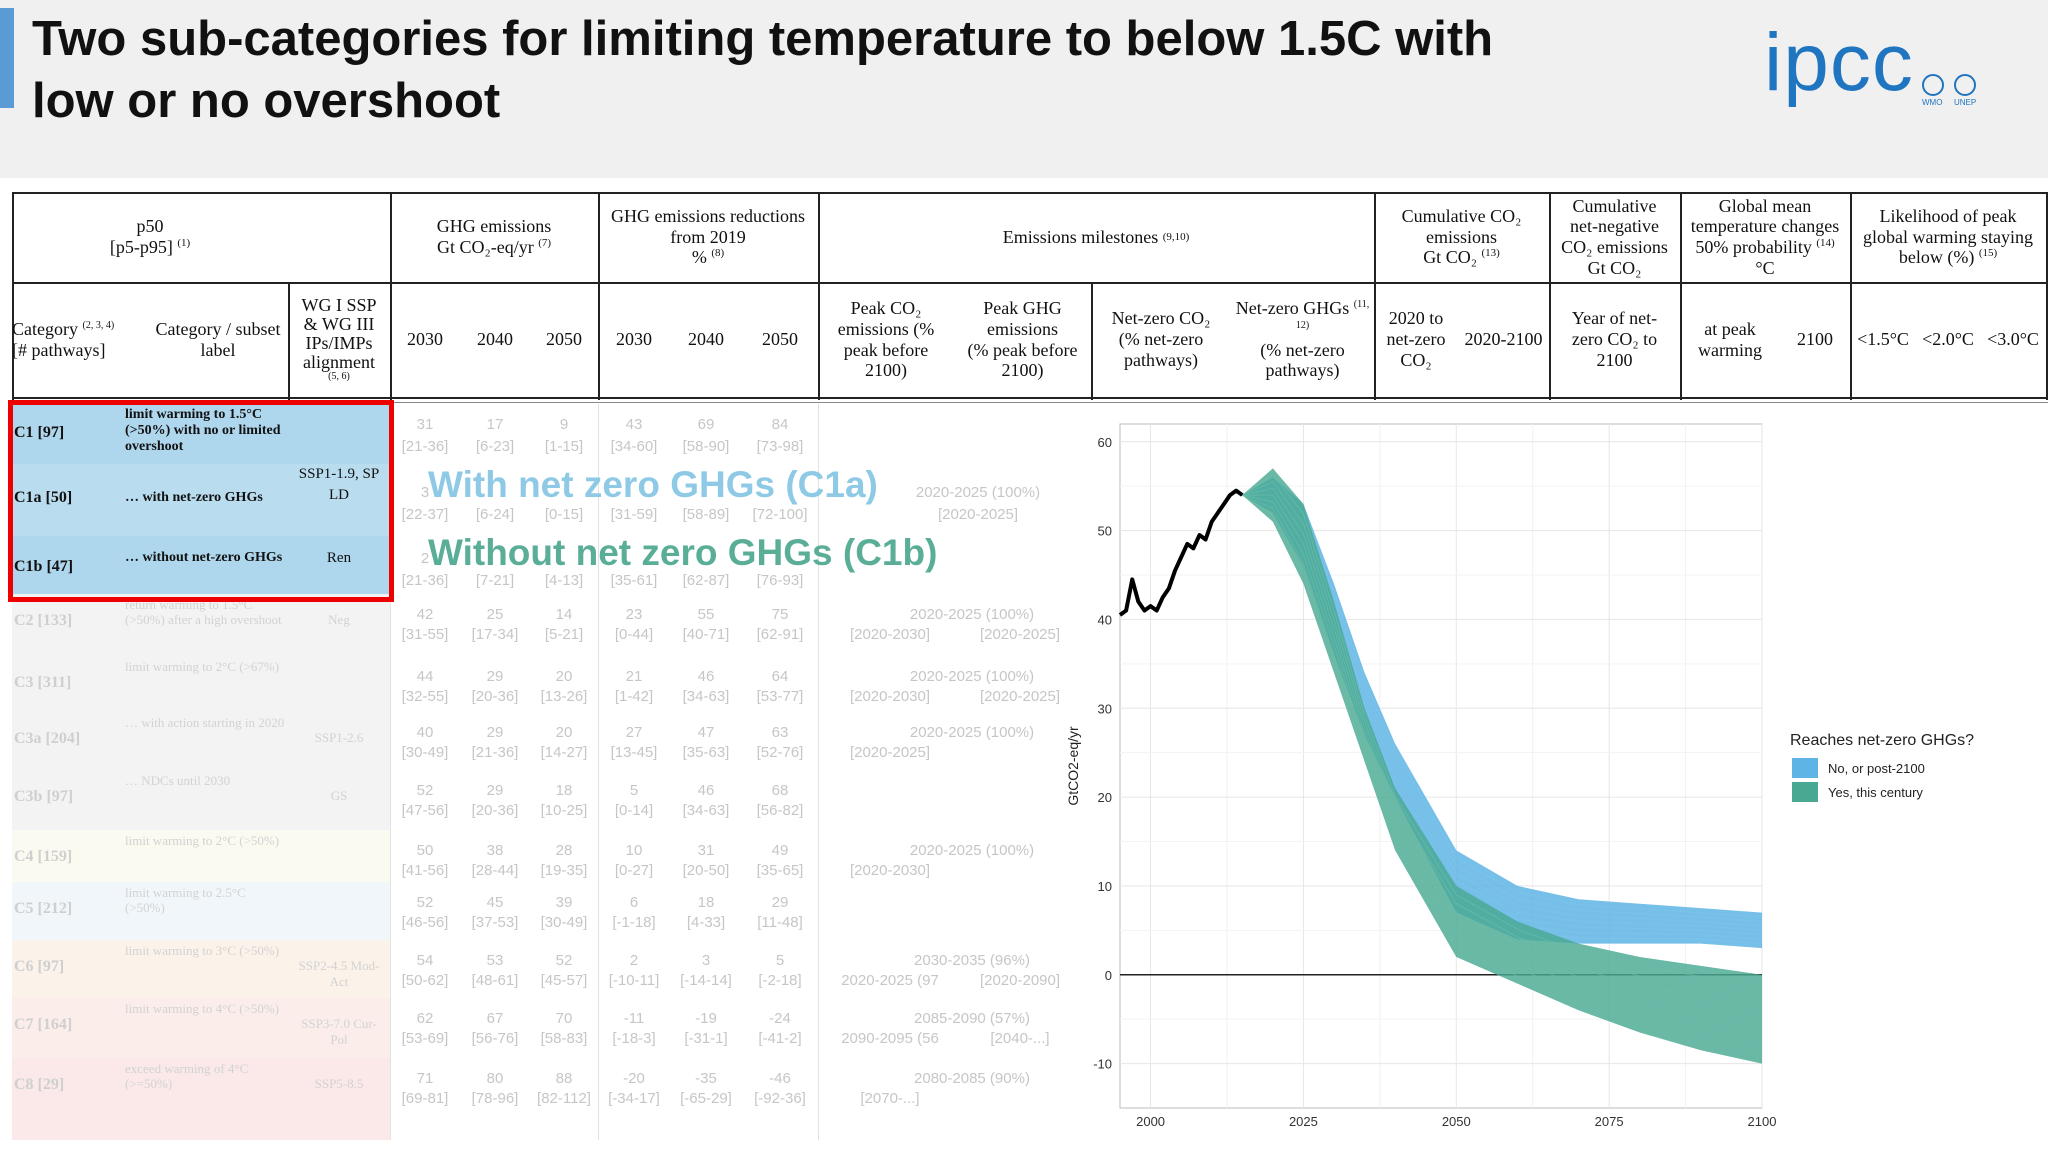  Describe the element at coordinates (780, 446) in the screenshot. I see `c1-red-range-2050: [73-98]` at that location.